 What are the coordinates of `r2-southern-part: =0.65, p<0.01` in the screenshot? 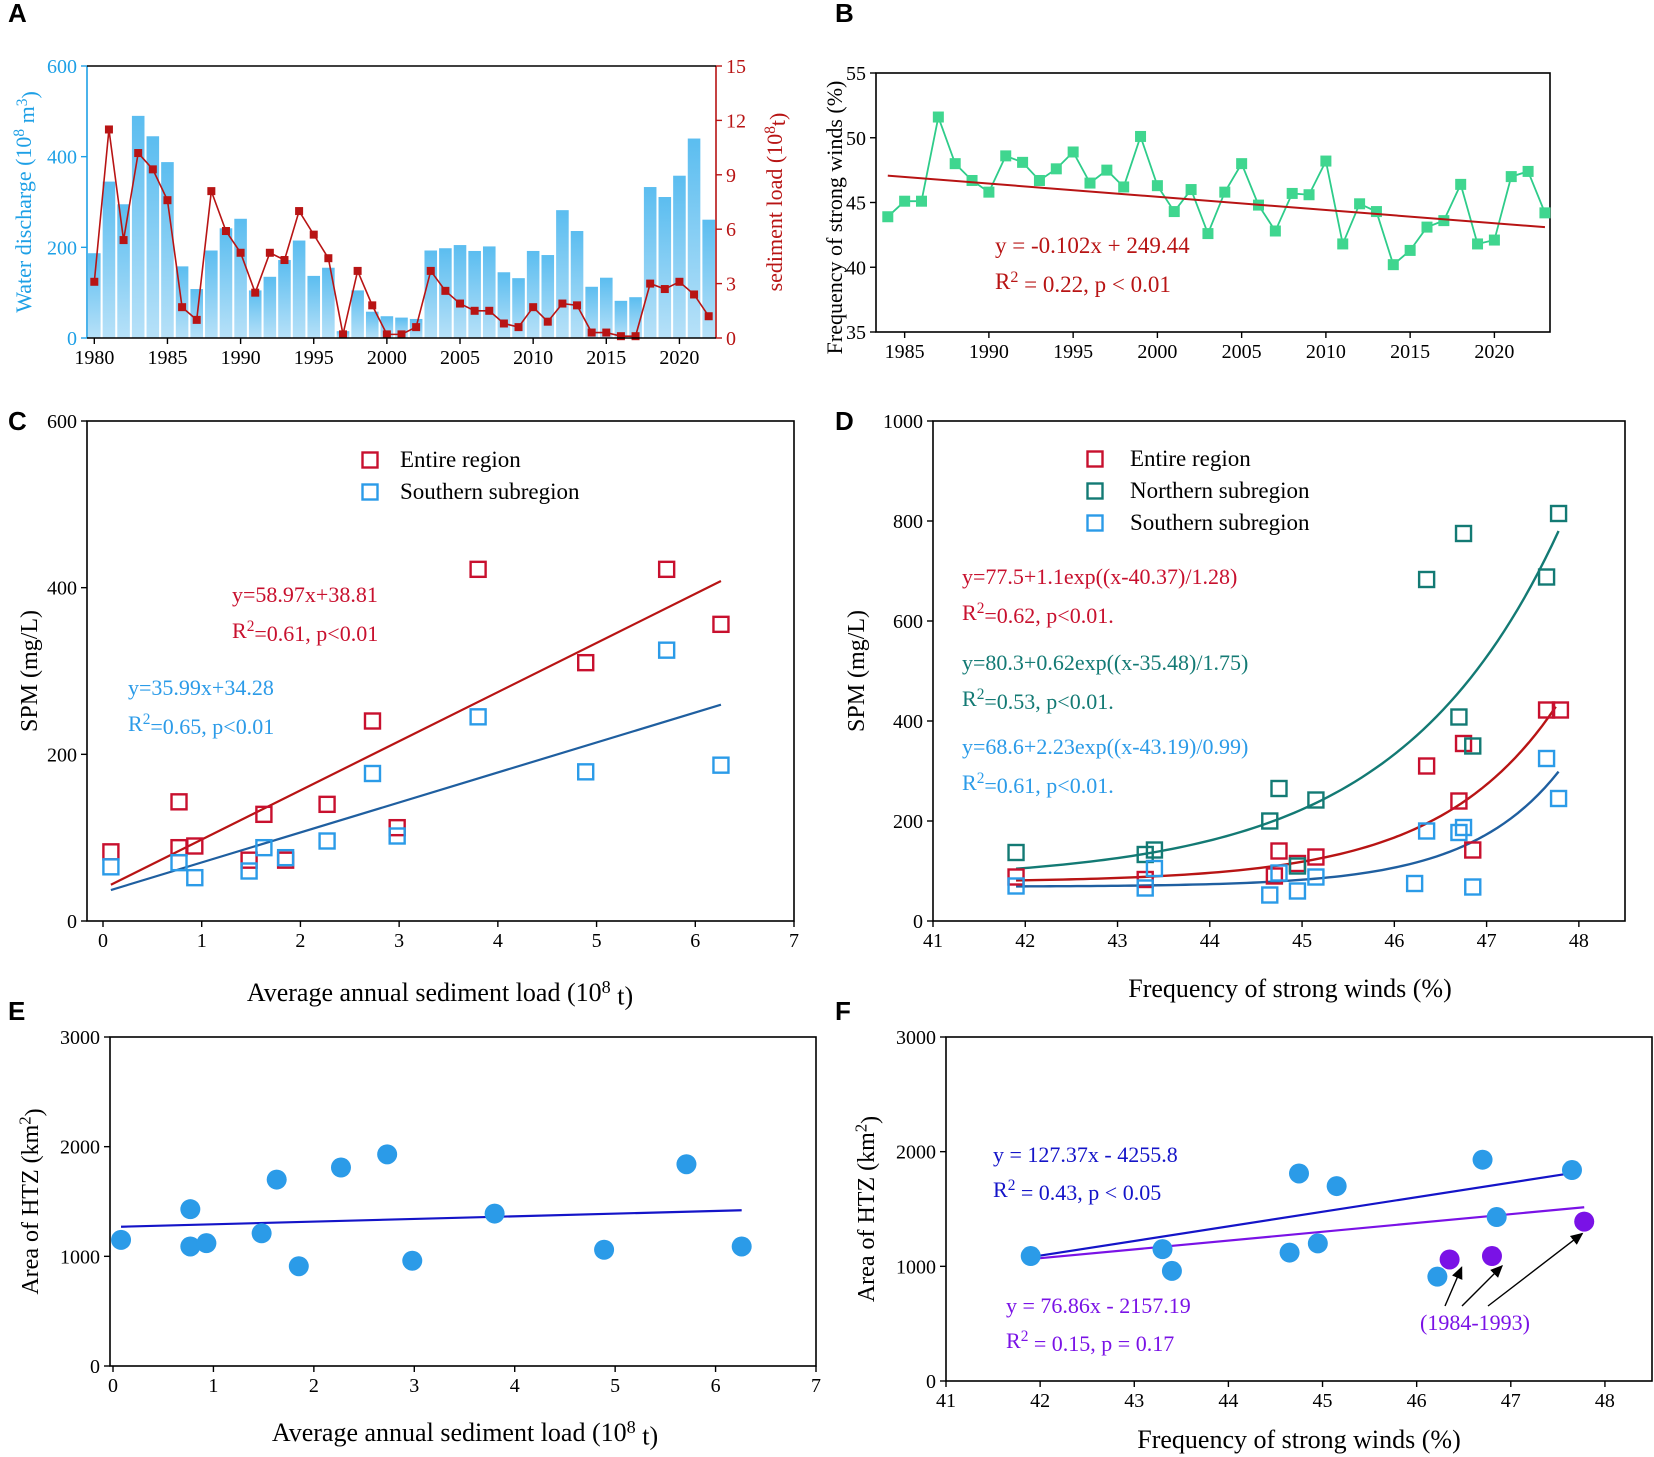 It's located at (212, 726).